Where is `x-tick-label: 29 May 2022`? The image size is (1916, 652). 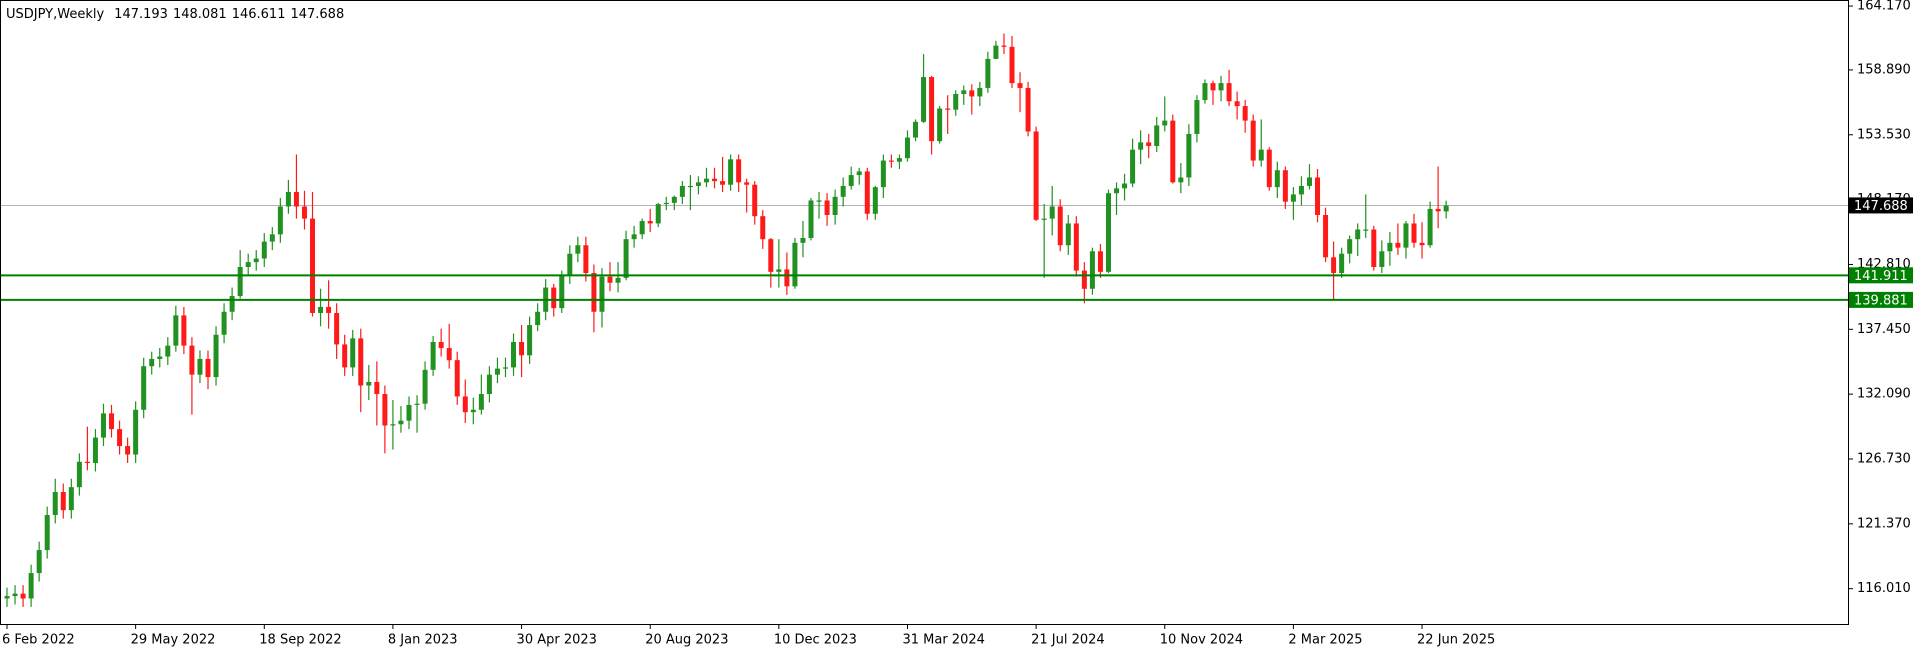
x-tick-label: 29 May 2022 is located at coordinates (173, 640).